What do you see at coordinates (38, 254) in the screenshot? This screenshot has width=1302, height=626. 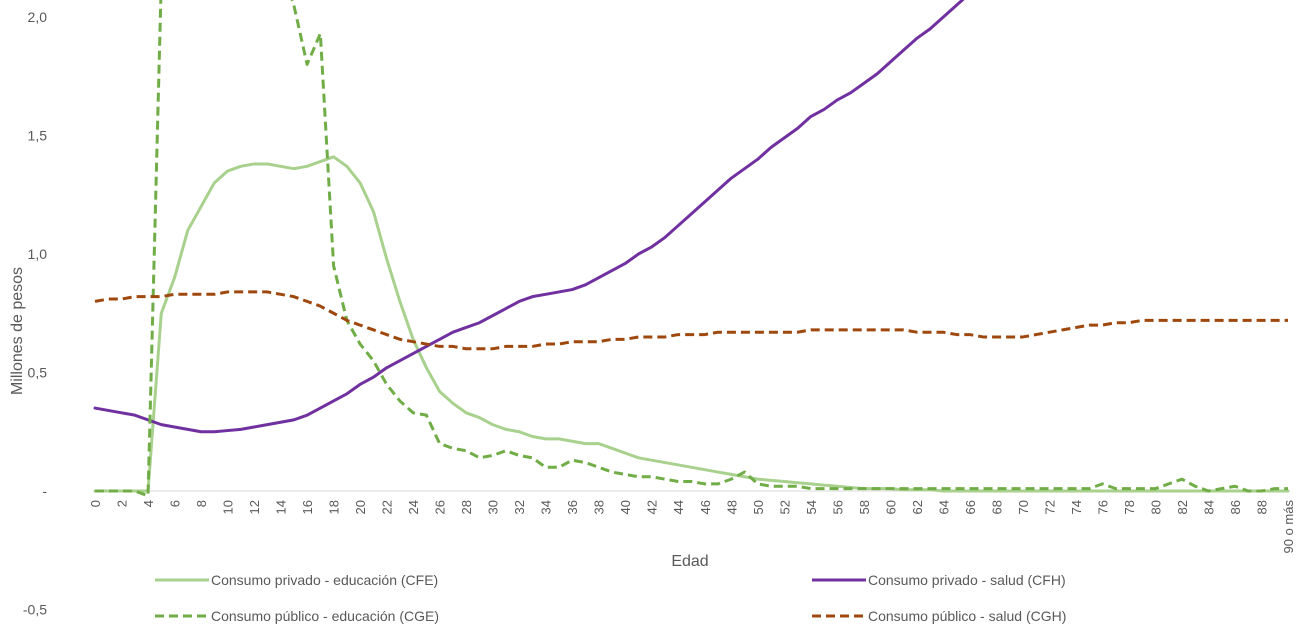 I see `y-tick-label: 1,0` at bounding box center [38, 254].